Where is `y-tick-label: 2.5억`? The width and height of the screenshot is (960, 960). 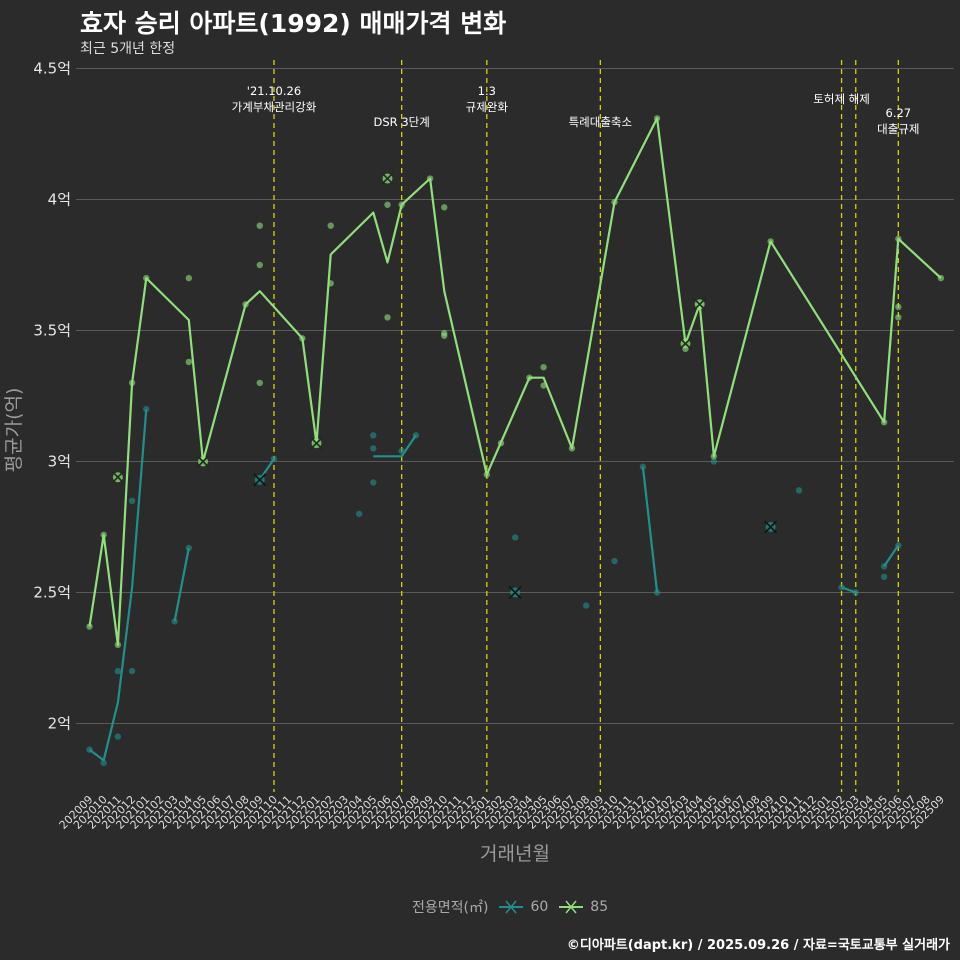
y-tick-label: 2.5억 is located at coordinates (52, 593).